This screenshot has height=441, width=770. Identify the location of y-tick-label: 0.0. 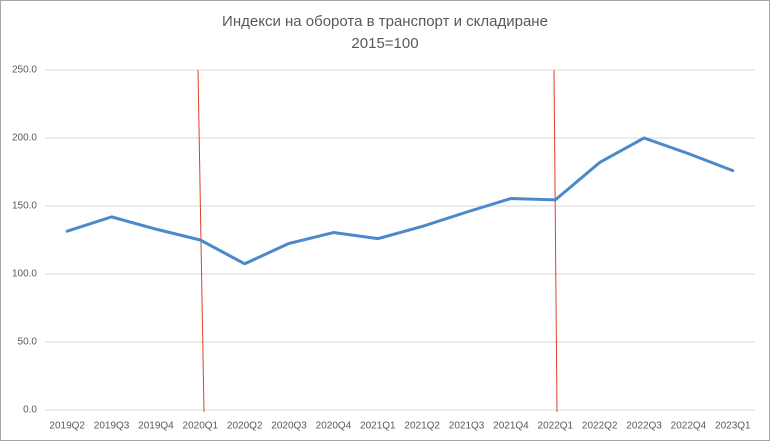
(30, 410).